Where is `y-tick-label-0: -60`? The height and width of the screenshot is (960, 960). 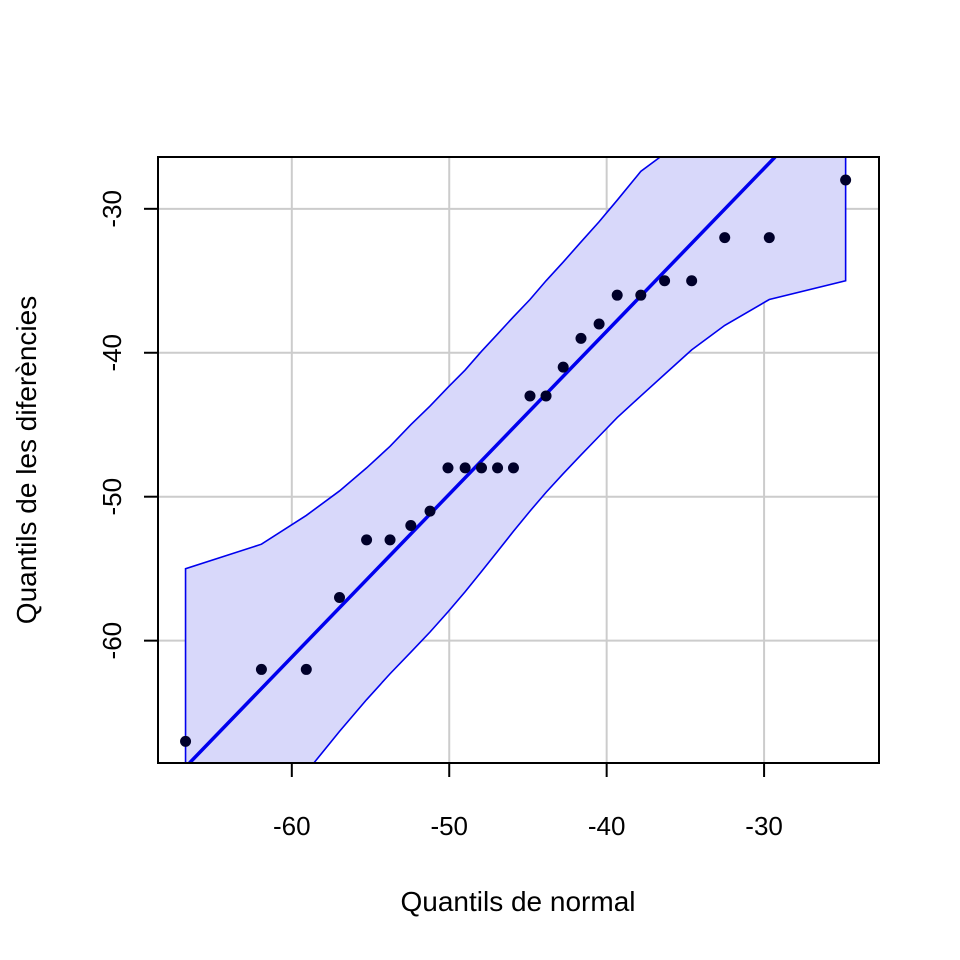 y-tick-label-0: -60 is located at coordinates (112, 641).